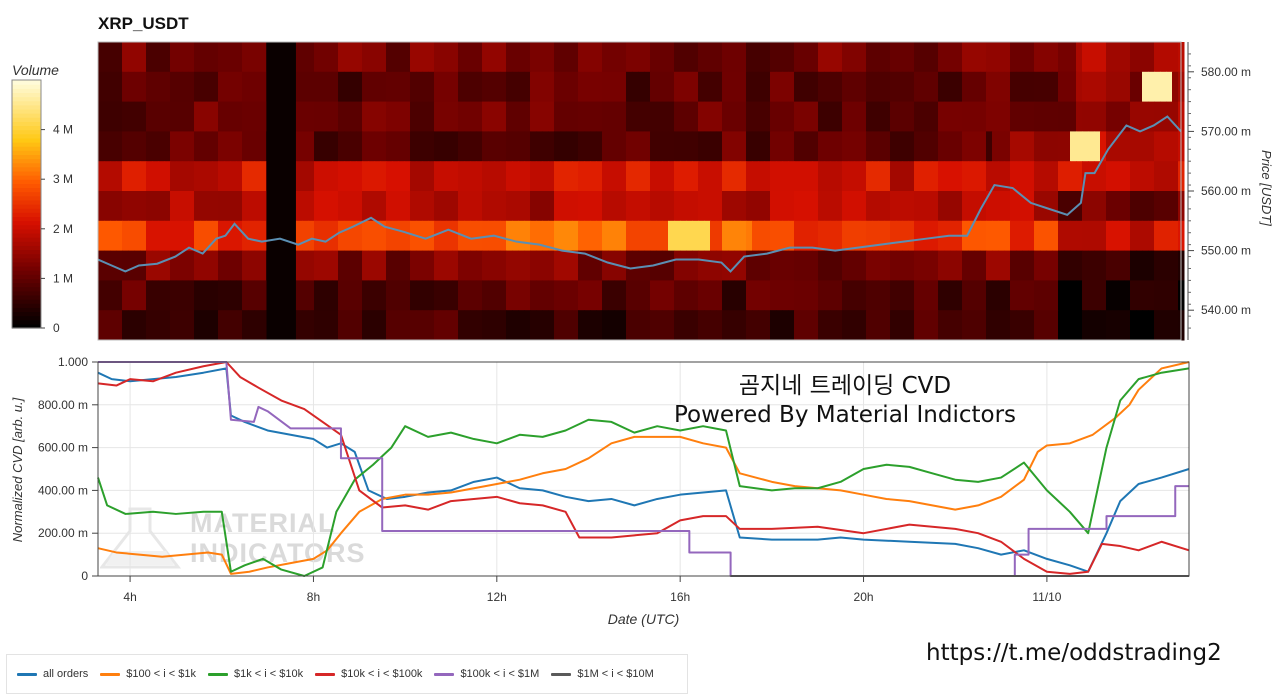 This screenshot has width=1280, height=697. I want to click on legend-item: $100 < i < $1k, so click(148, 674).